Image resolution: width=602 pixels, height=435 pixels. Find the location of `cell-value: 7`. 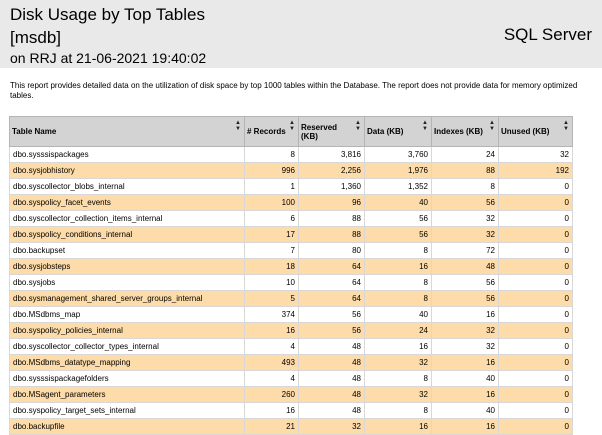

cell-value: 7 is located at coordinates (271, 250).